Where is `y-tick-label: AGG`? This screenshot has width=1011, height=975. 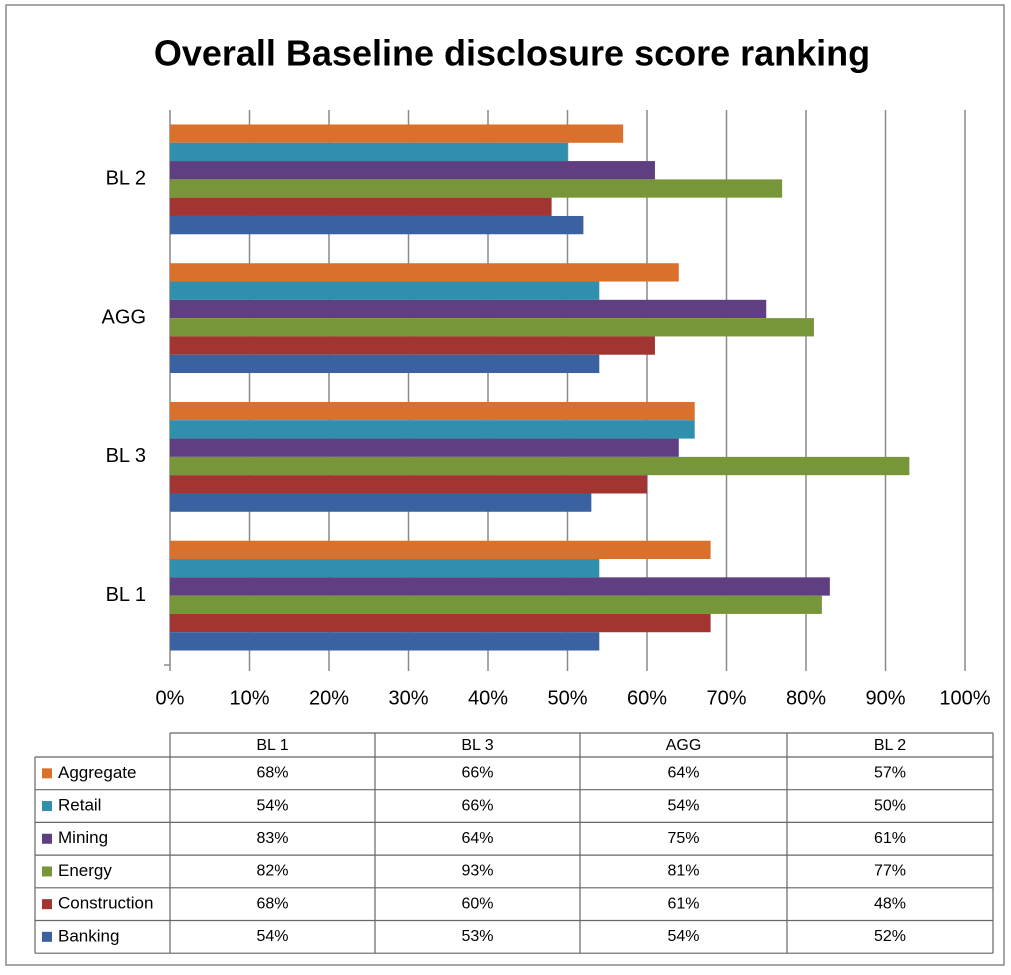 y-tick-label: AGG is located at coordinates (124, 317).